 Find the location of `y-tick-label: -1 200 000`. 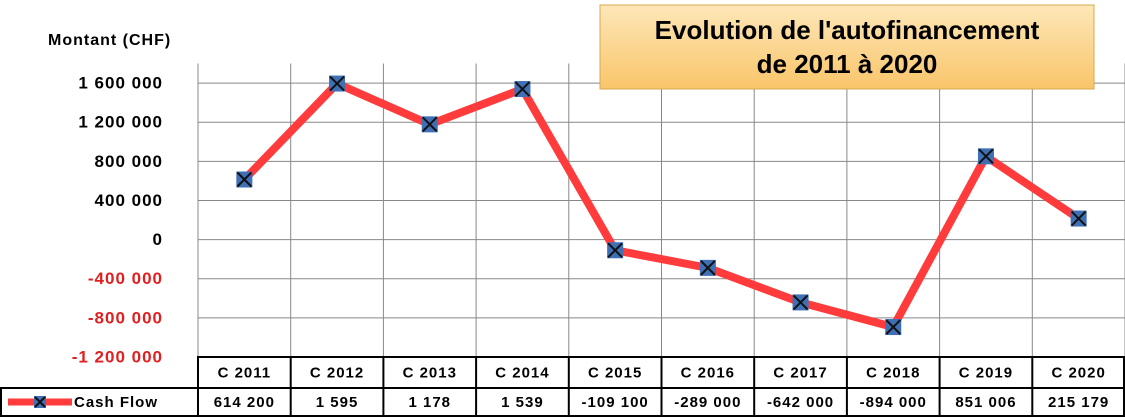

y-tick-label: -1 200 000 is located at coordinates (117, 356).